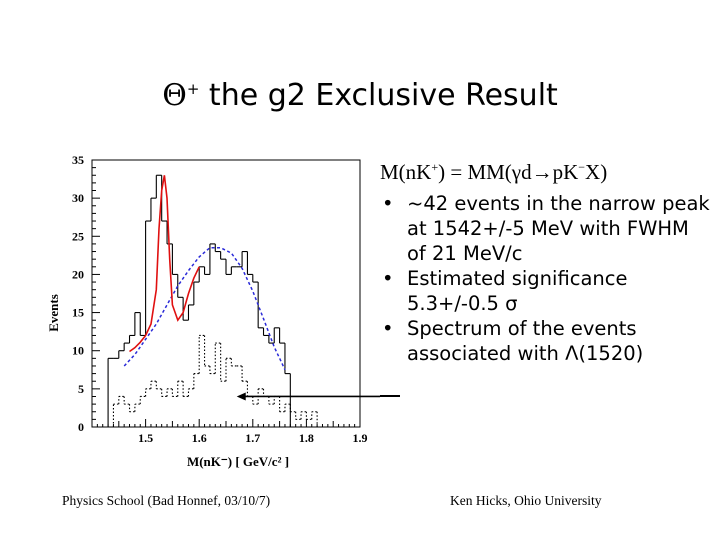  What do you see at coordinates (360, 438) in the screenshot?
I see `x-tick-label: 1.9` at bounding box center [360, 438].